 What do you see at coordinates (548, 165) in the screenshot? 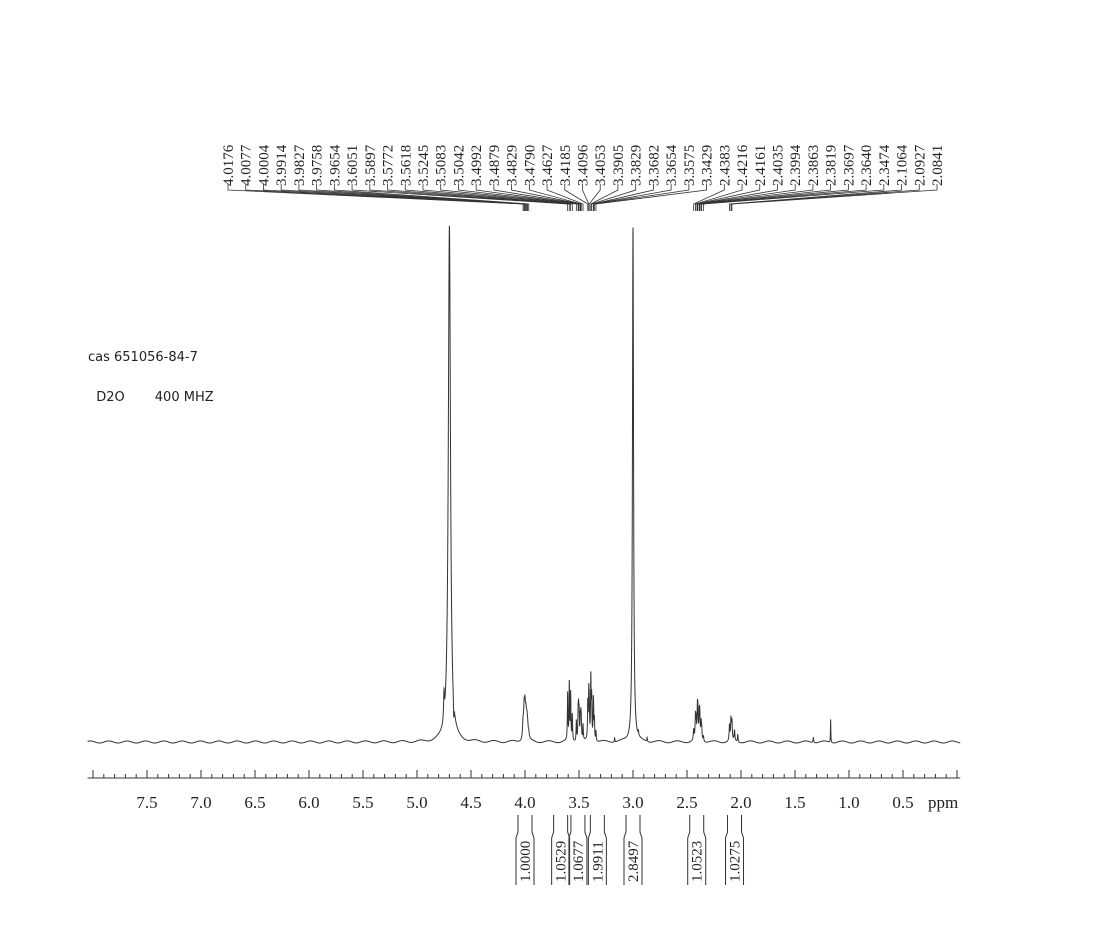
I see `peak-label: 3.4627` at bounding box center [548, 165].